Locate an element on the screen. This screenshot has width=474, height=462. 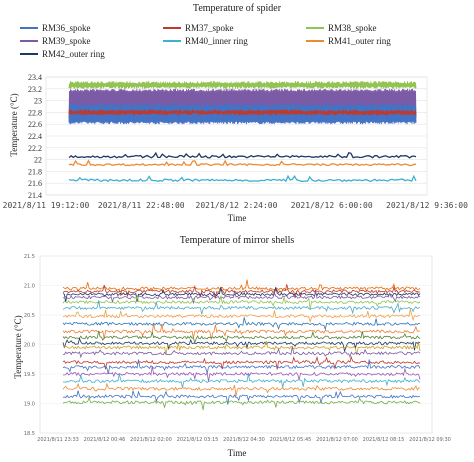
x-tick-label: 2021/8/12 04:30 is located at coordinates (244, 440).